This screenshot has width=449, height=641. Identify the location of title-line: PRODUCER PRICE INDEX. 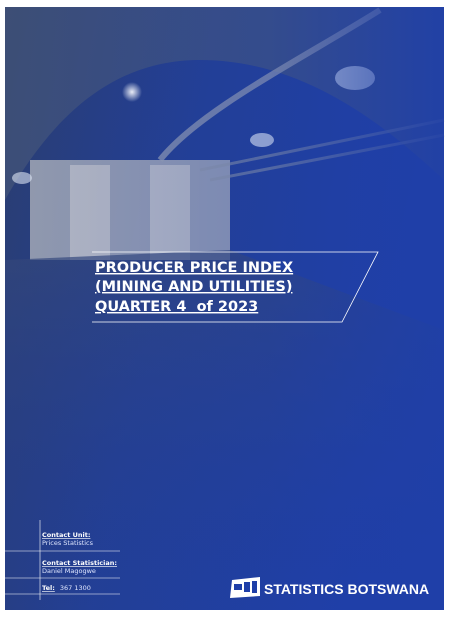
(194, 268).